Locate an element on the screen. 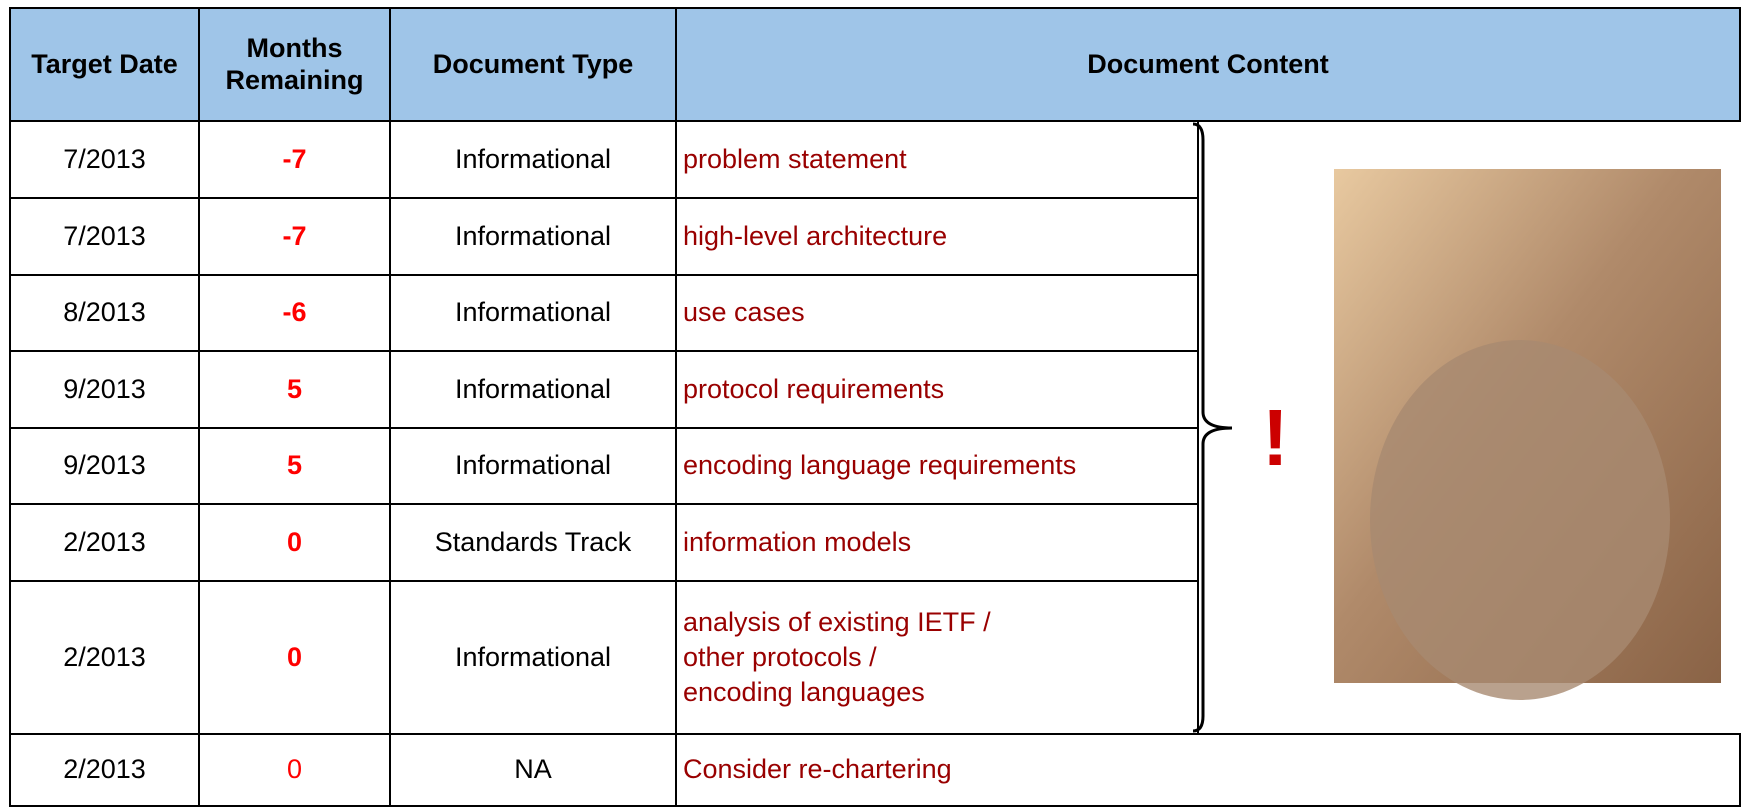 The image size is (1741, 807). content-cell: information models is located at coordinates (937, 542).